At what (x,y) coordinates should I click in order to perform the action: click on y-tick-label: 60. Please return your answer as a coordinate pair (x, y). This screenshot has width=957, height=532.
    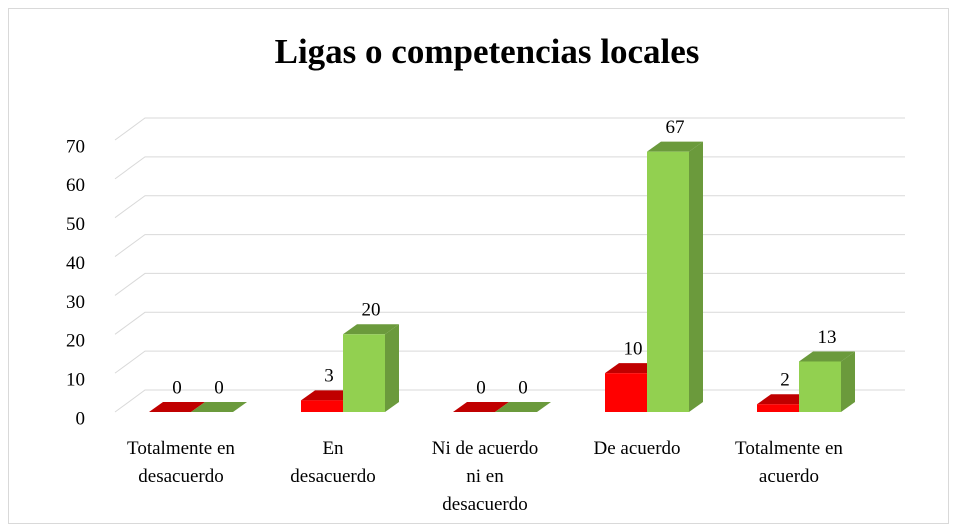
    Looking at the image, I should click on (75, 185).